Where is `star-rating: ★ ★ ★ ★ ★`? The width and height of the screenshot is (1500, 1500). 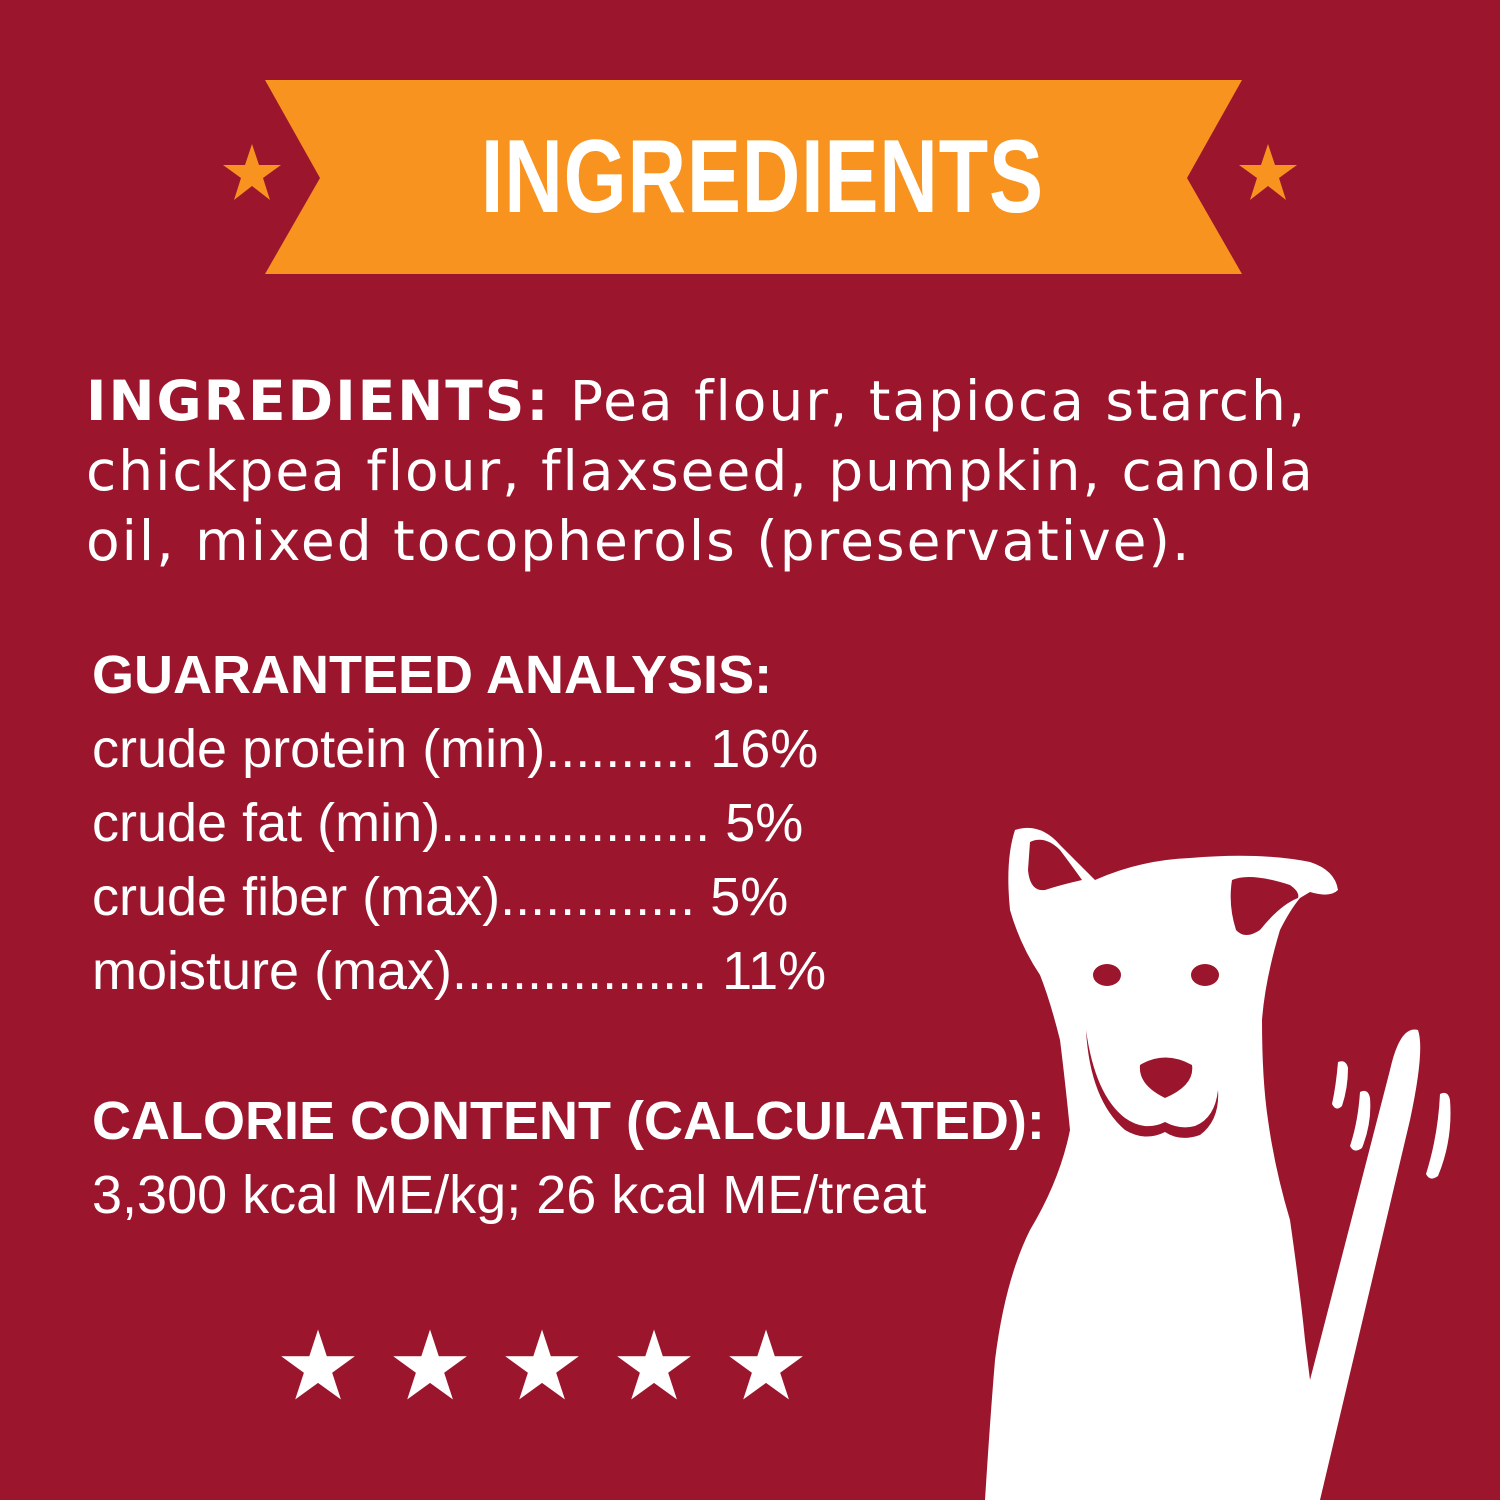 star-rating: ★ ★ ★ ★ ★ is located at coordinates (542, 1366).